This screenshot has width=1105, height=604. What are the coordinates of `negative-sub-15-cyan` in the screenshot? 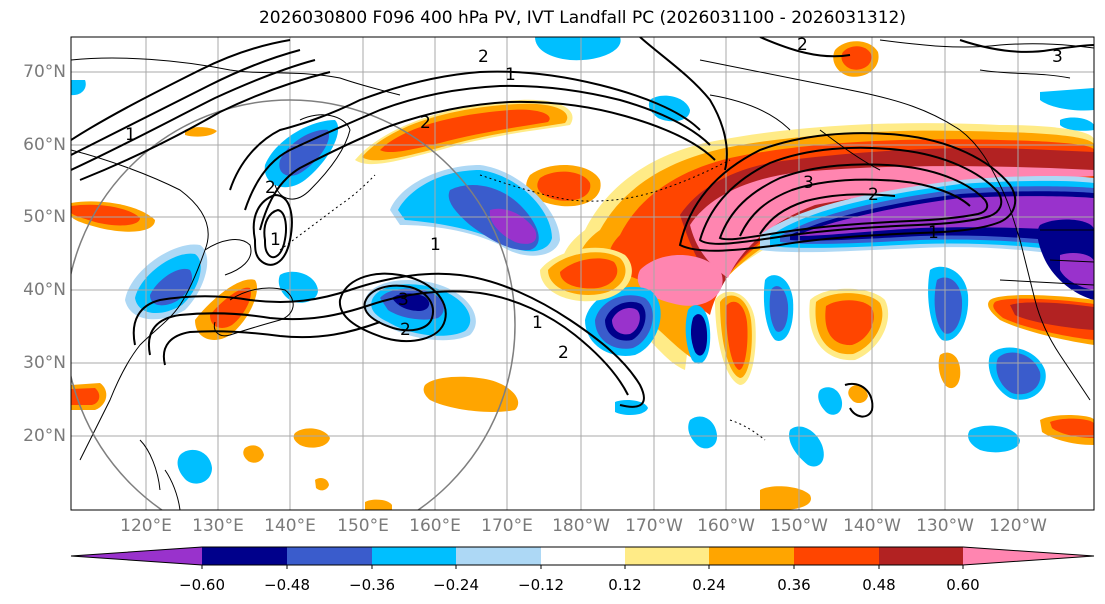 It's located at (1077, 124).